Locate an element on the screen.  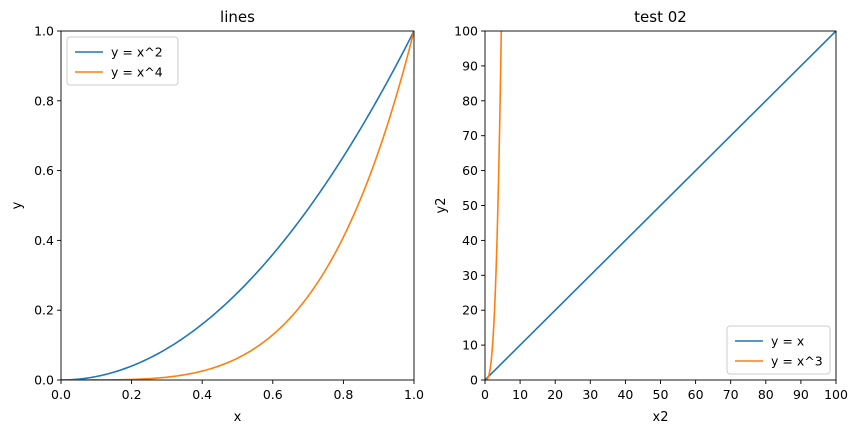
y-tick-label: 70 is located at coordinates (470, 135).